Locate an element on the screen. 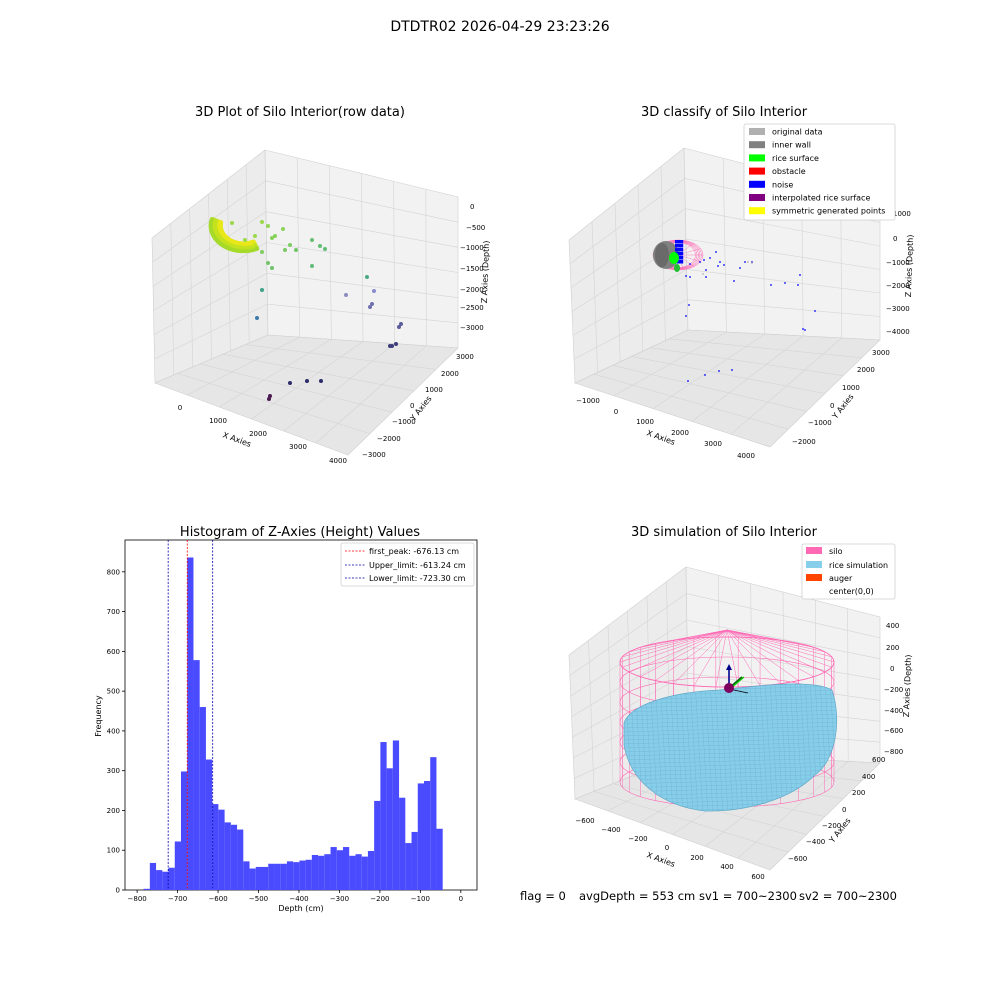 This screenshot has width=1000, height=1000. panel4-x-ticks: −600 −400 −200 0 200 400 600 is located at coordinates (669, 849).